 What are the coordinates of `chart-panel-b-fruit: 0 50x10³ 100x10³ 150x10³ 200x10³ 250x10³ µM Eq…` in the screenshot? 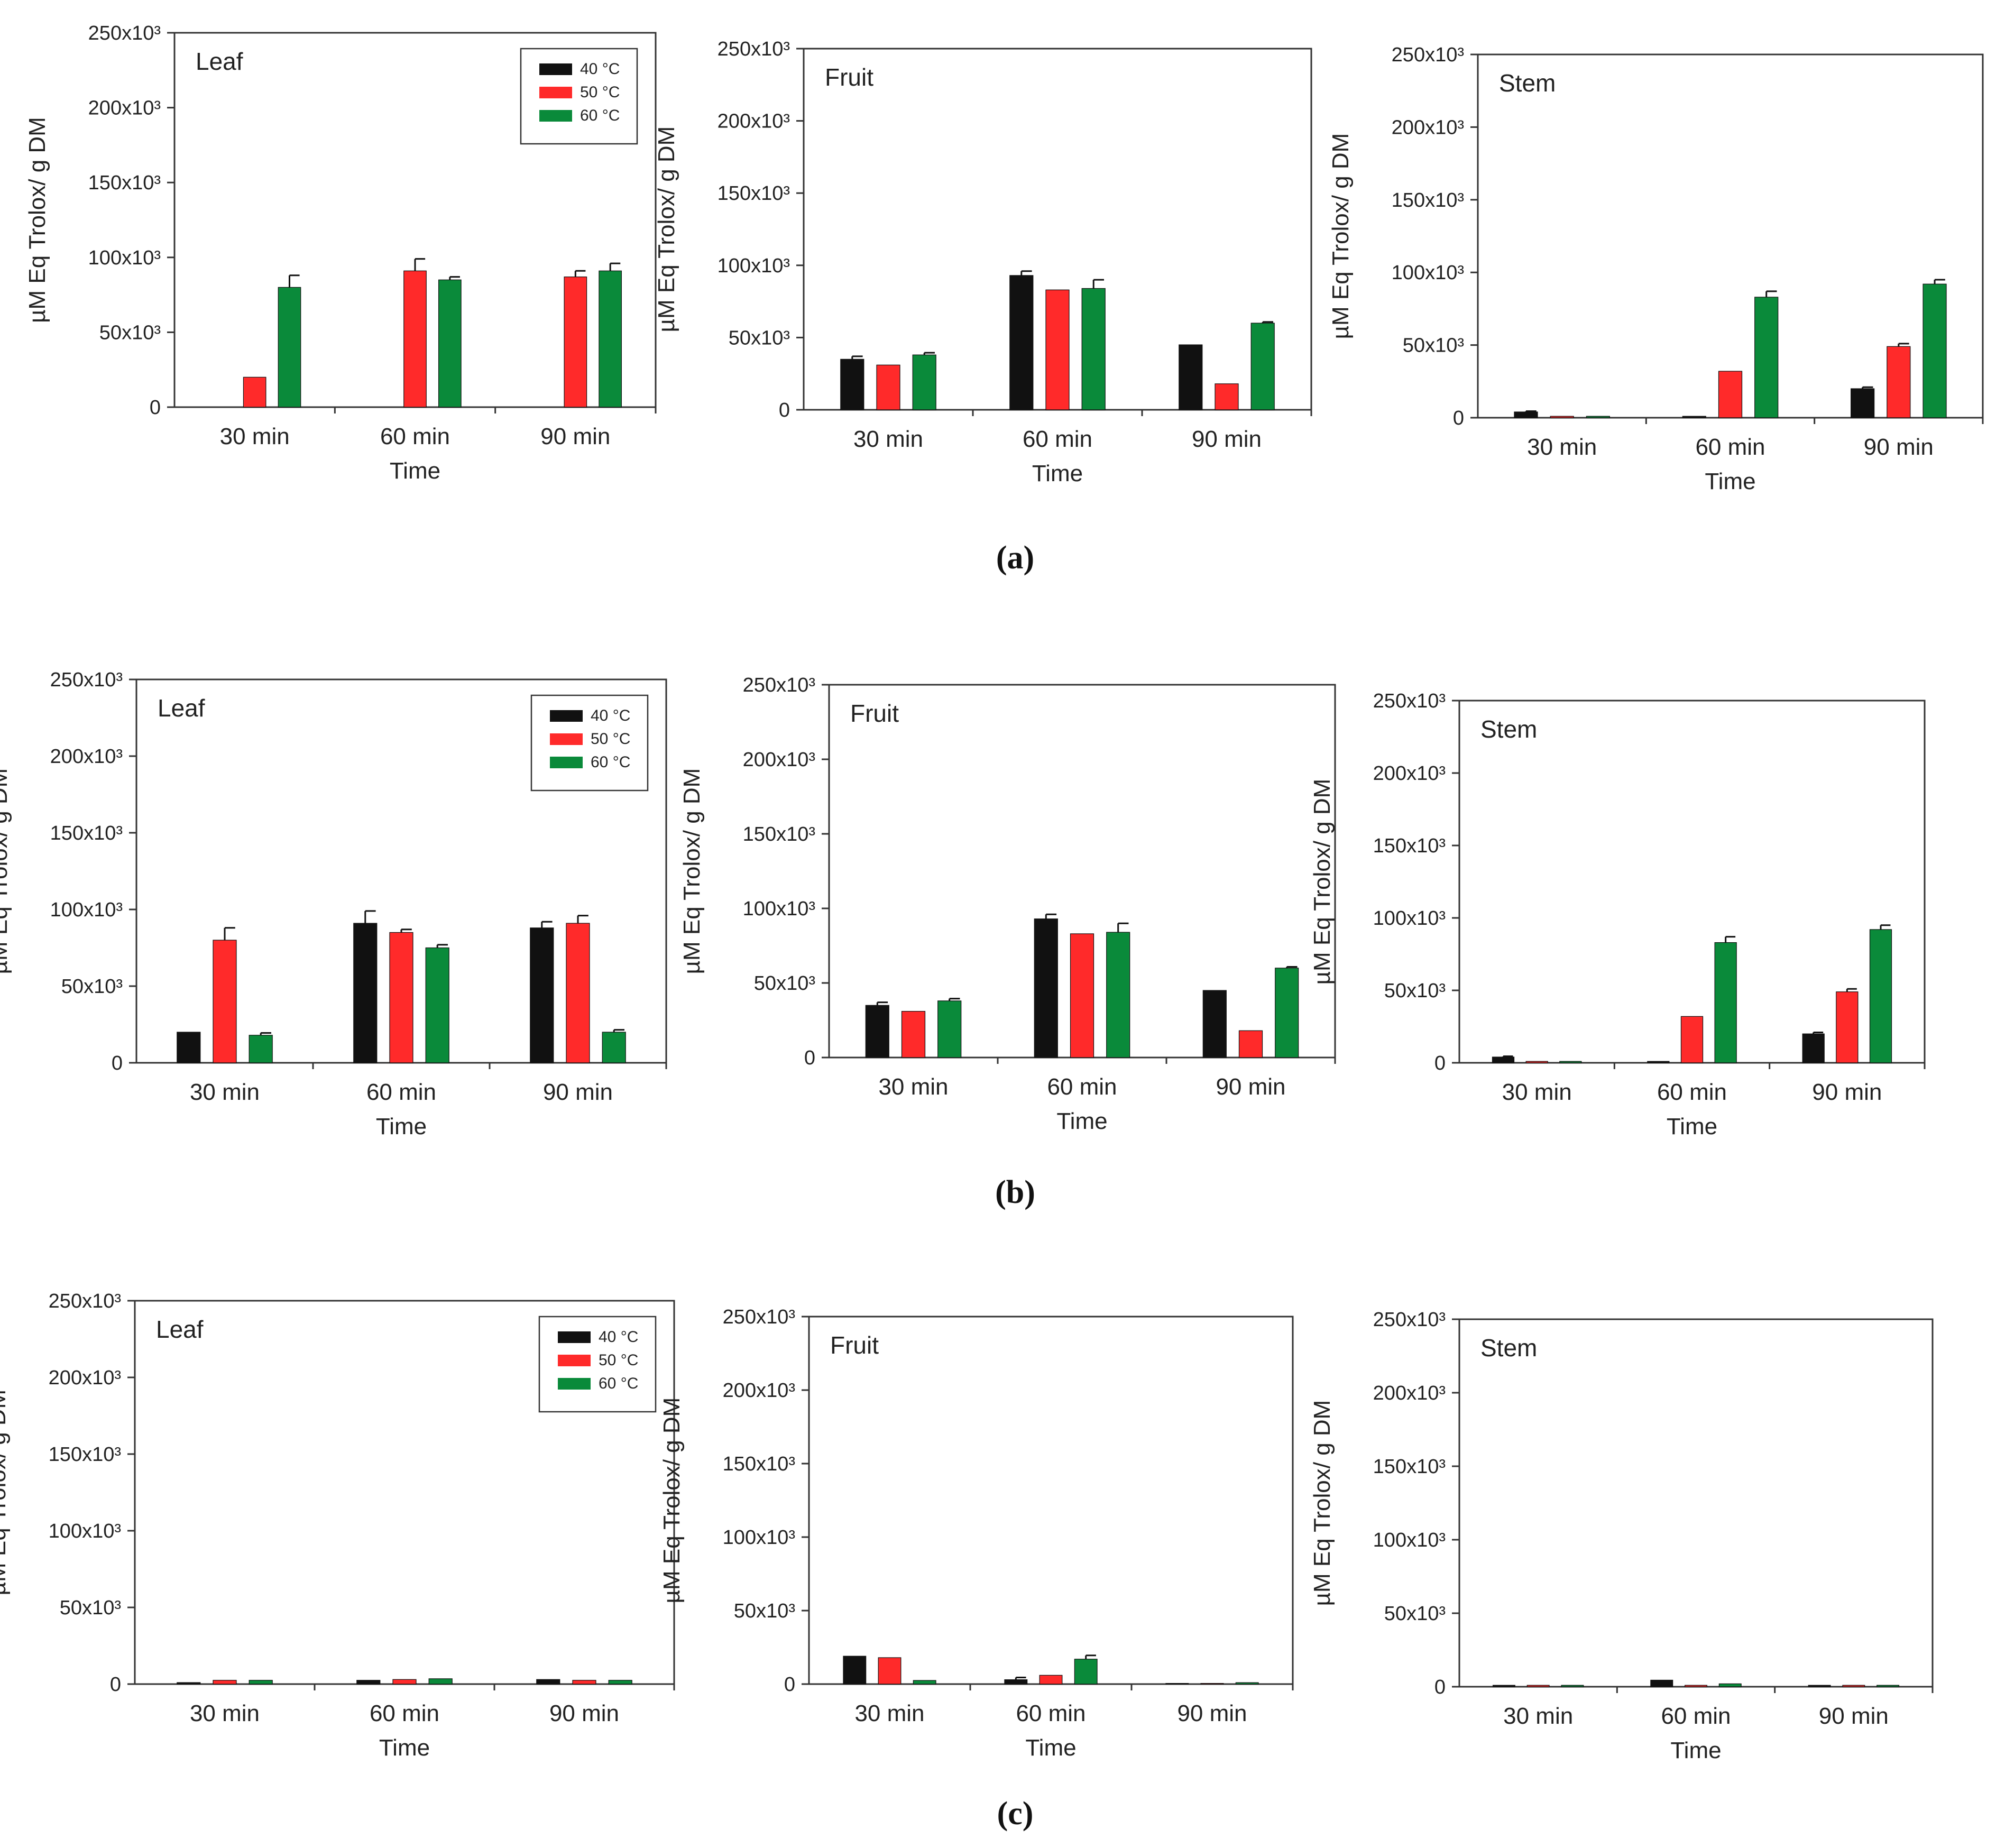 It's located at (1008, 904).